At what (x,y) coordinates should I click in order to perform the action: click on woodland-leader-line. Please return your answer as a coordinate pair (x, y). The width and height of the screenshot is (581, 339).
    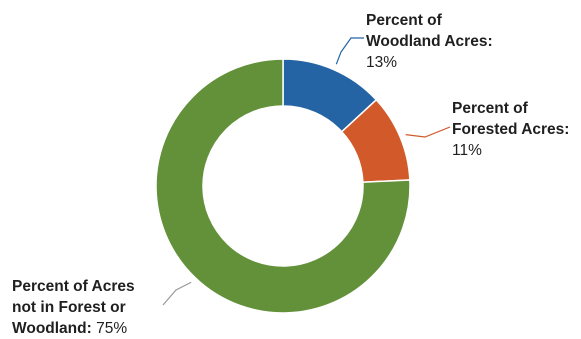
    Looking at the image, I should click on (349, 51).